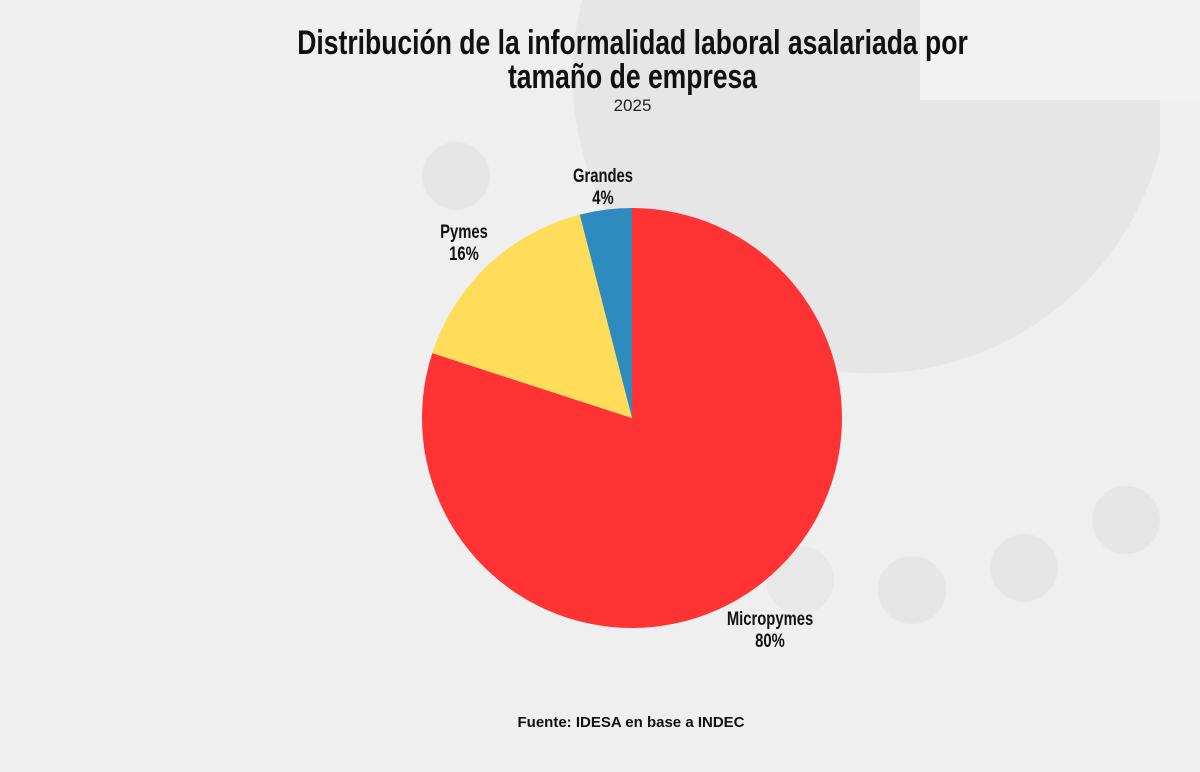  Describe the element at coordinates (464, 231) in the screenshot. I see `slice-name-label: Pymes` at that location.